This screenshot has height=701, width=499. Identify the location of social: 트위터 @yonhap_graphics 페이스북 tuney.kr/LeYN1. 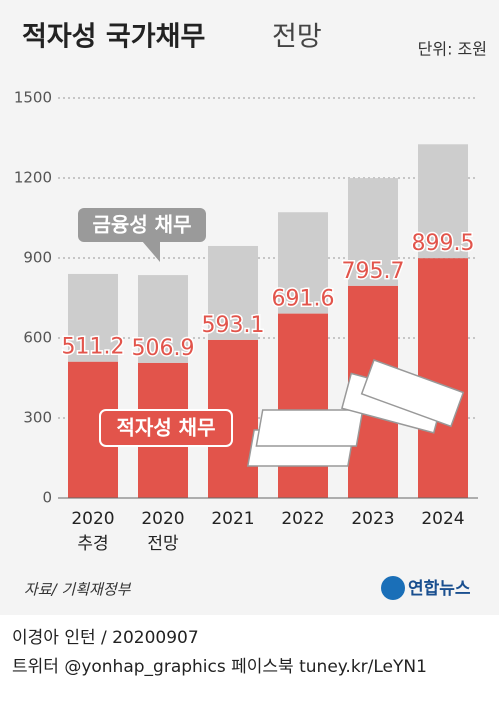
(219, 667).